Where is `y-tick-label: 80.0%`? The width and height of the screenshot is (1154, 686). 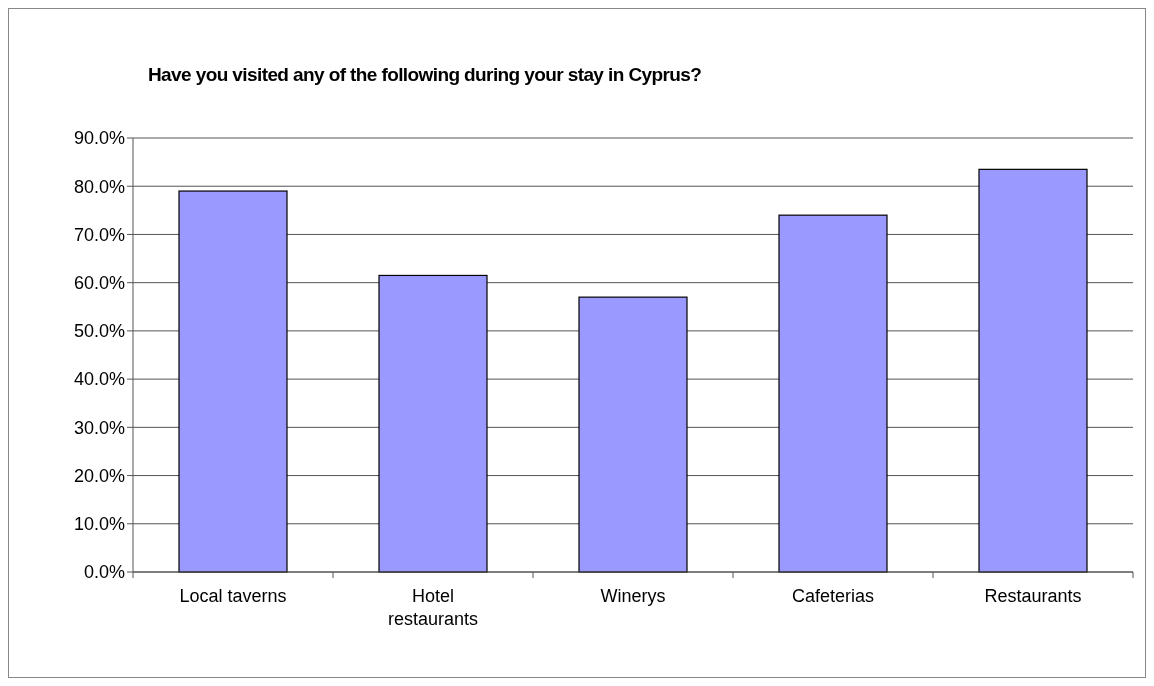
y-tick-label: 80.0% is located at coordinates (99, 186).